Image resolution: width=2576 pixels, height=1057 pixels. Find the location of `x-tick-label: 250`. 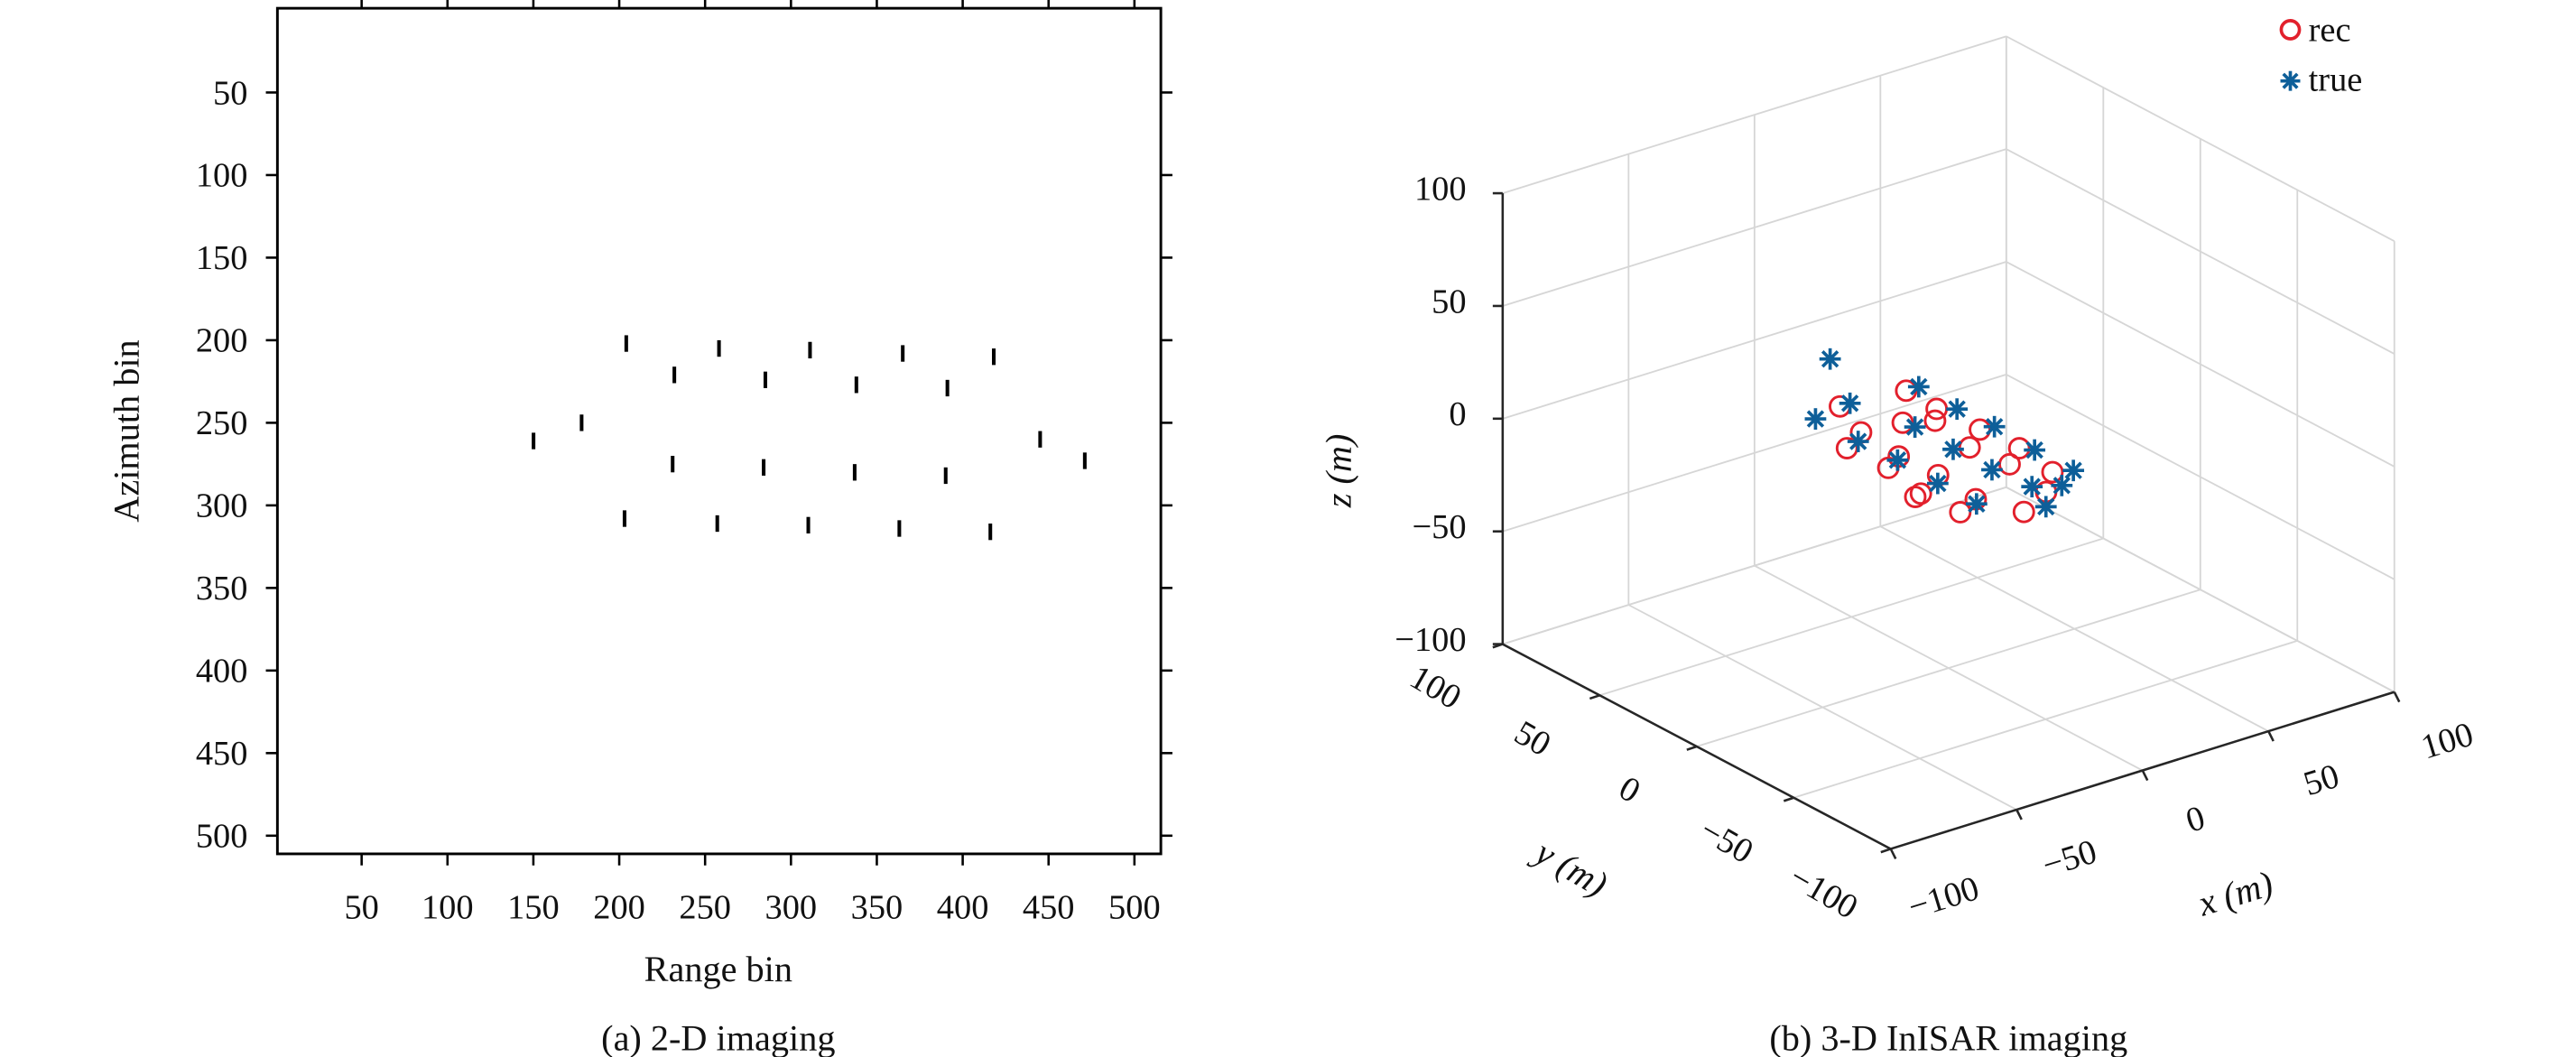

x-tick-label: 250 is located at coordinates (705, 907).